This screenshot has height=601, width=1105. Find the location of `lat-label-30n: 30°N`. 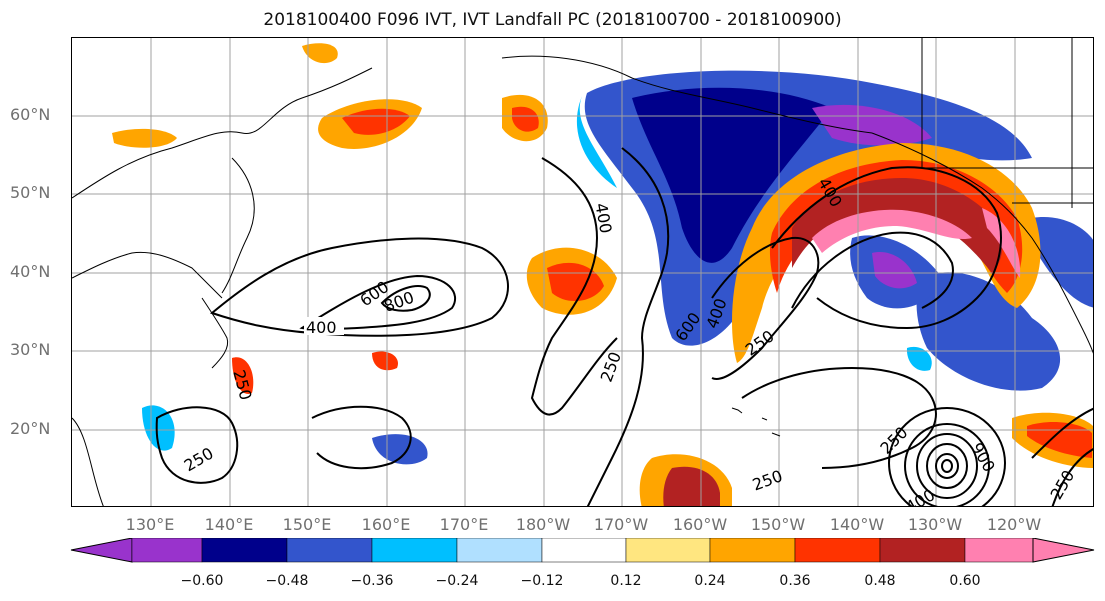

lat-label-30n: 30°N is located at coordinates (30, 349).